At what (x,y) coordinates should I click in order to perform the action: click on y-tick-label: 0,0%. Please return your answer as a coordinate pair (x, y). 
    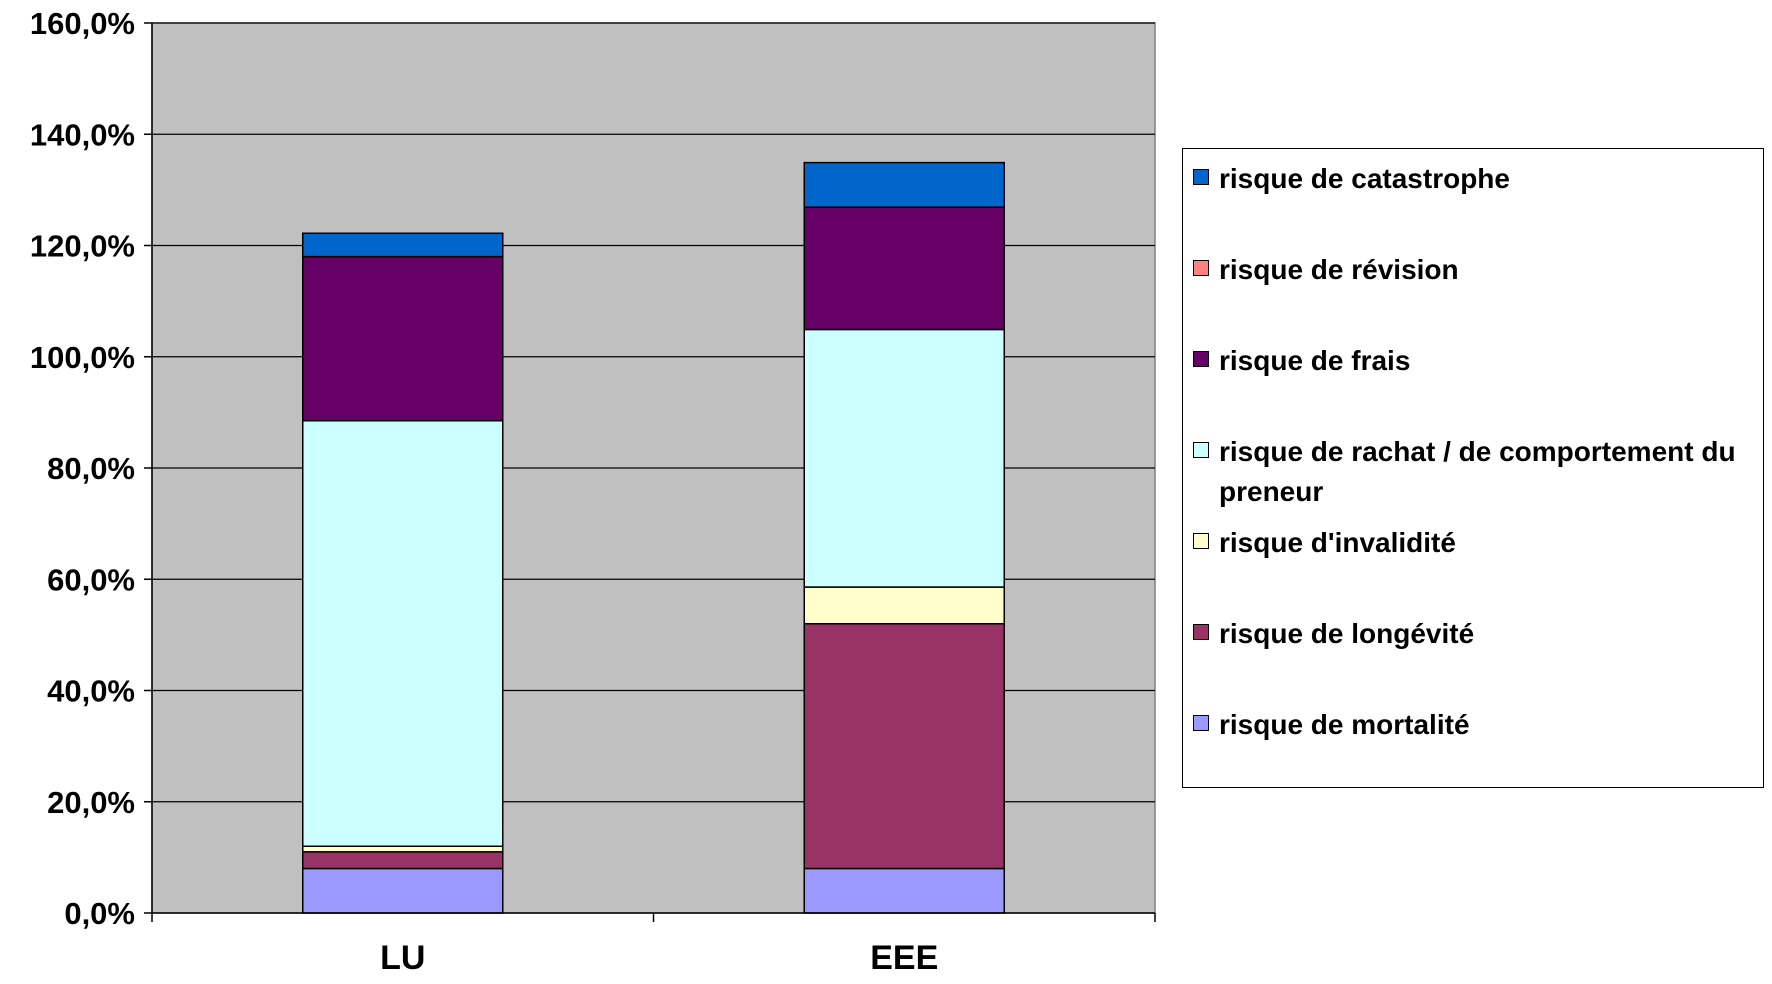
    Looking at the image, I should click on (99, 913).